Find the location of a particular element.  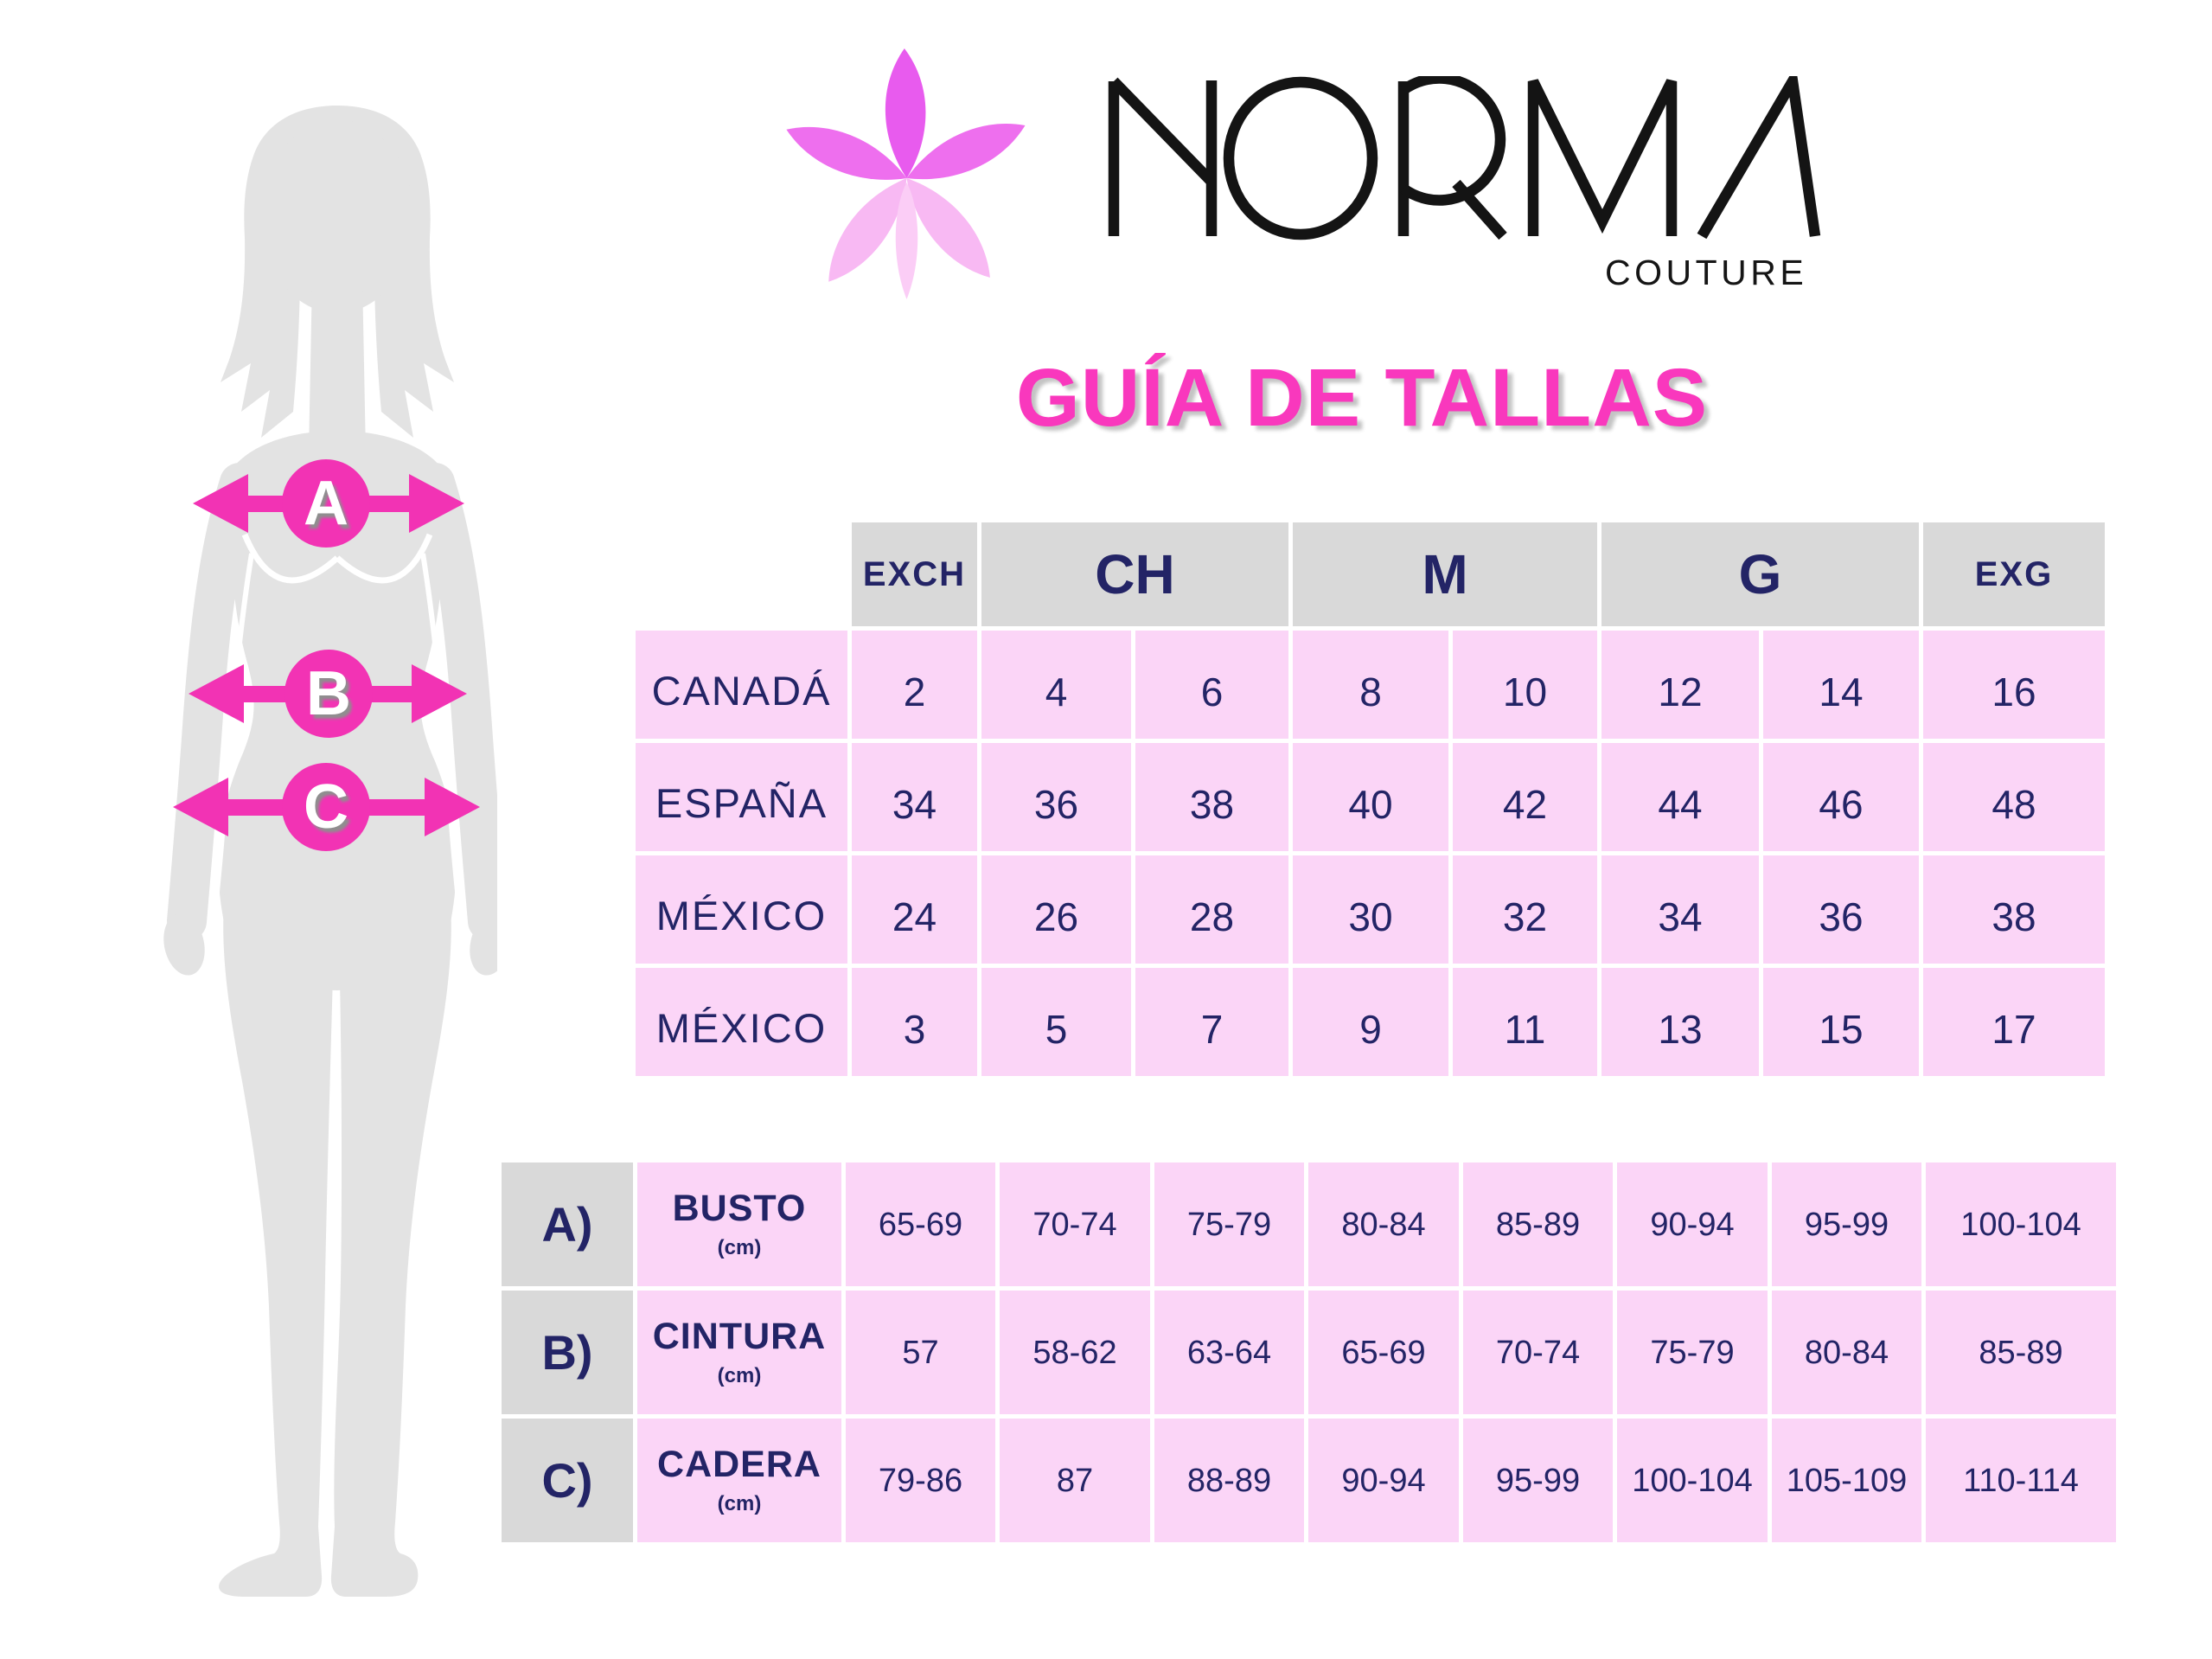

marker-letter-a: A is located at coordinates (326, 503).